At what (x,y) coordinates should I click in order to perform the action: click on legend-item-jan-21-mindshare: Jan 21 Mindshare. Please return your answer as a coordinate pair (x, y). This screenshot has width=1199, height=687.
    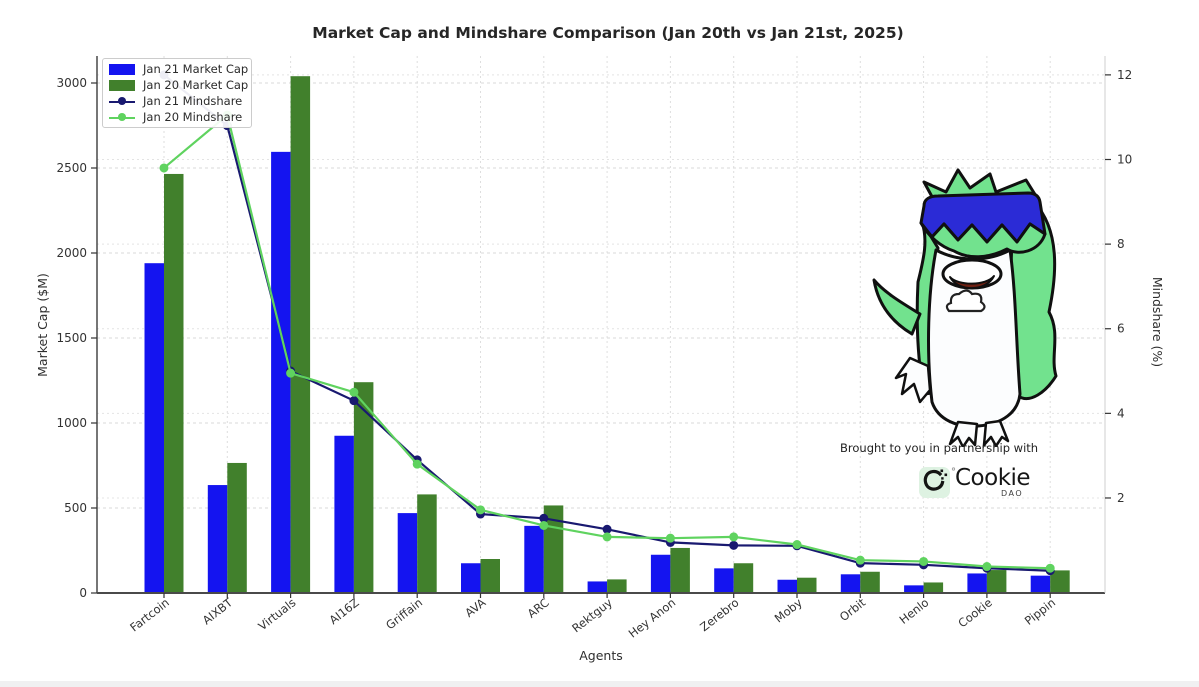
    Looking at the image, I should click on (177, 101).